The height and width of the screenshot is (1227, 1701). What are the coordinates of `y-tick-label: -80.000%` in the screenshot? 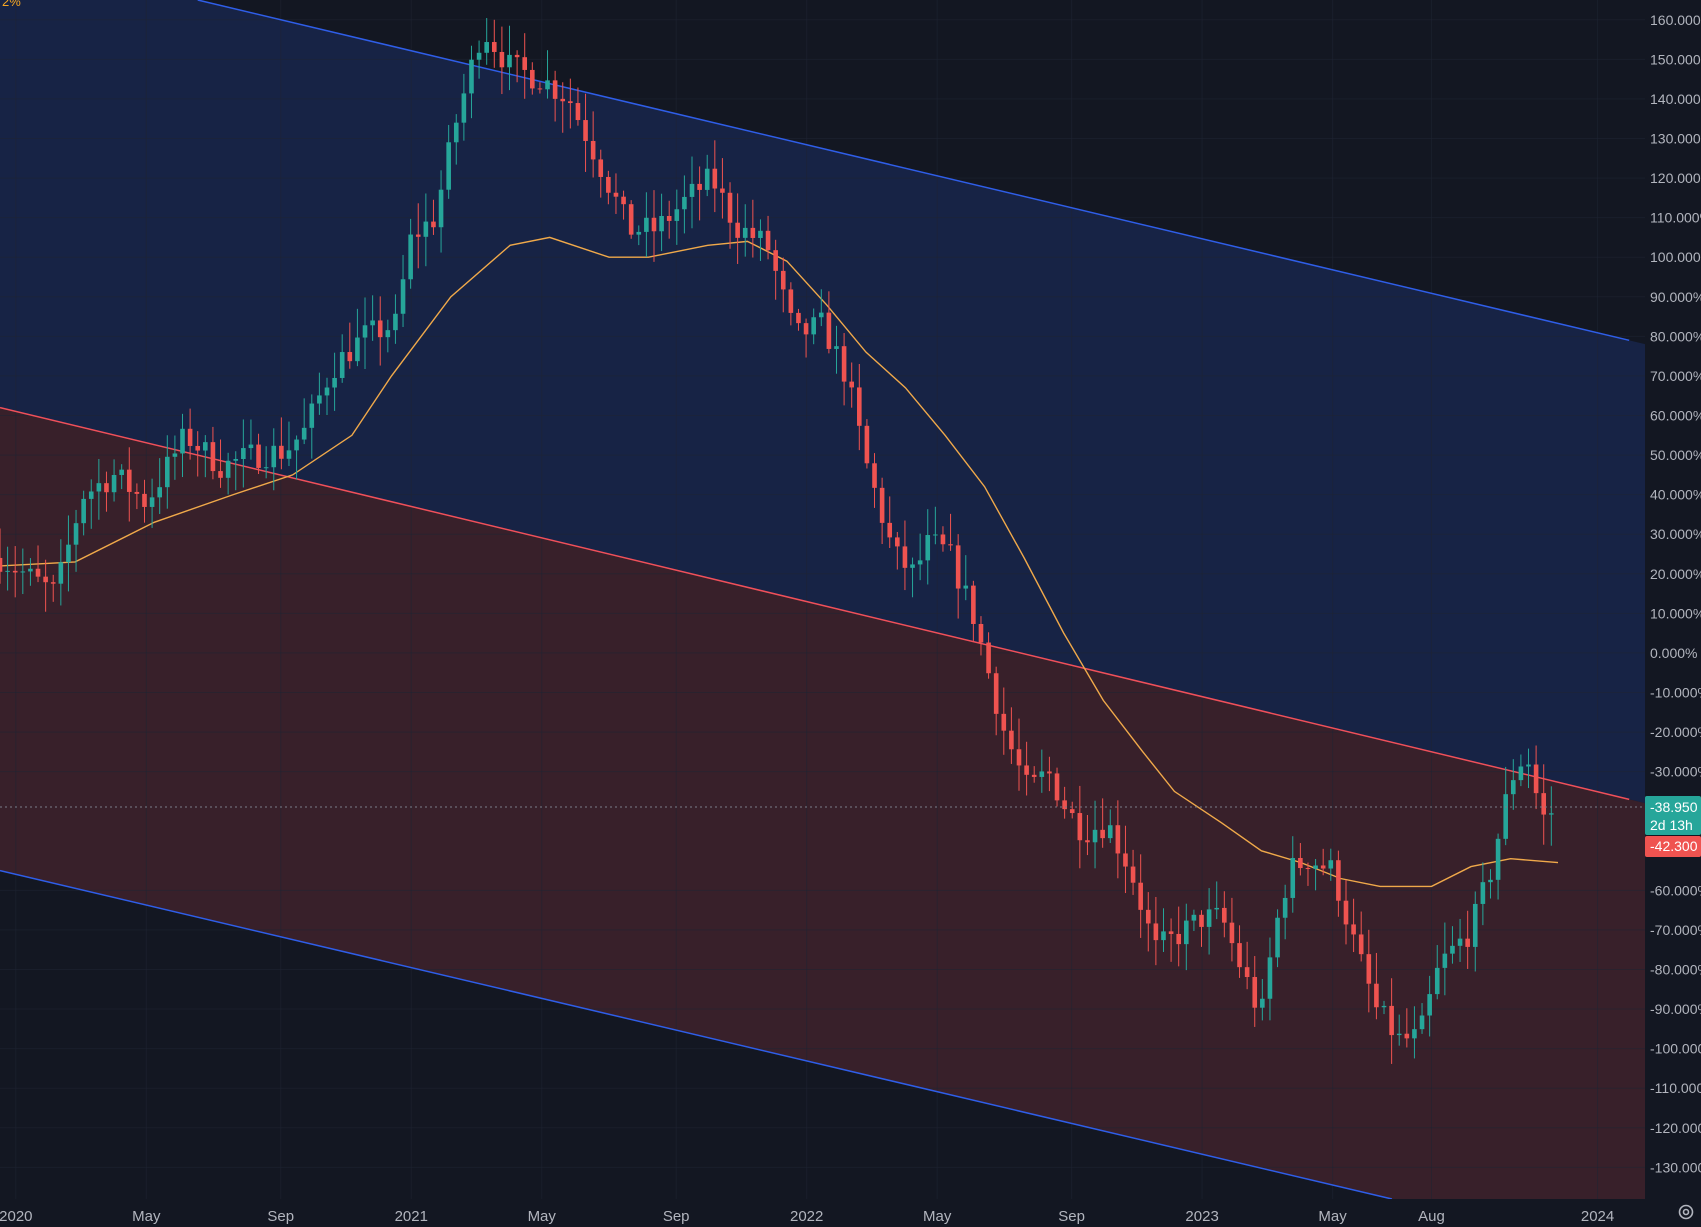 It's located at (1675, 969).